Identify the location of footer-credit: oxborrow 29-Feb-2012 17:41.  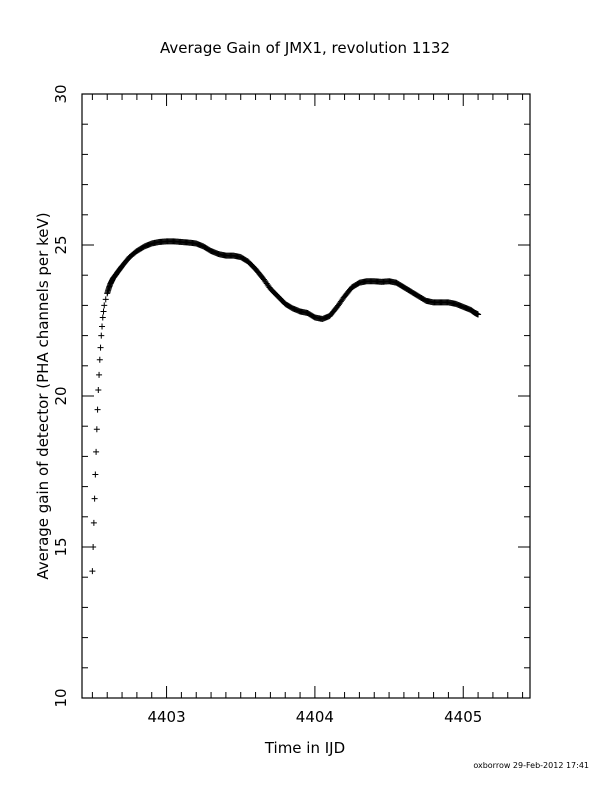
(531, 765).